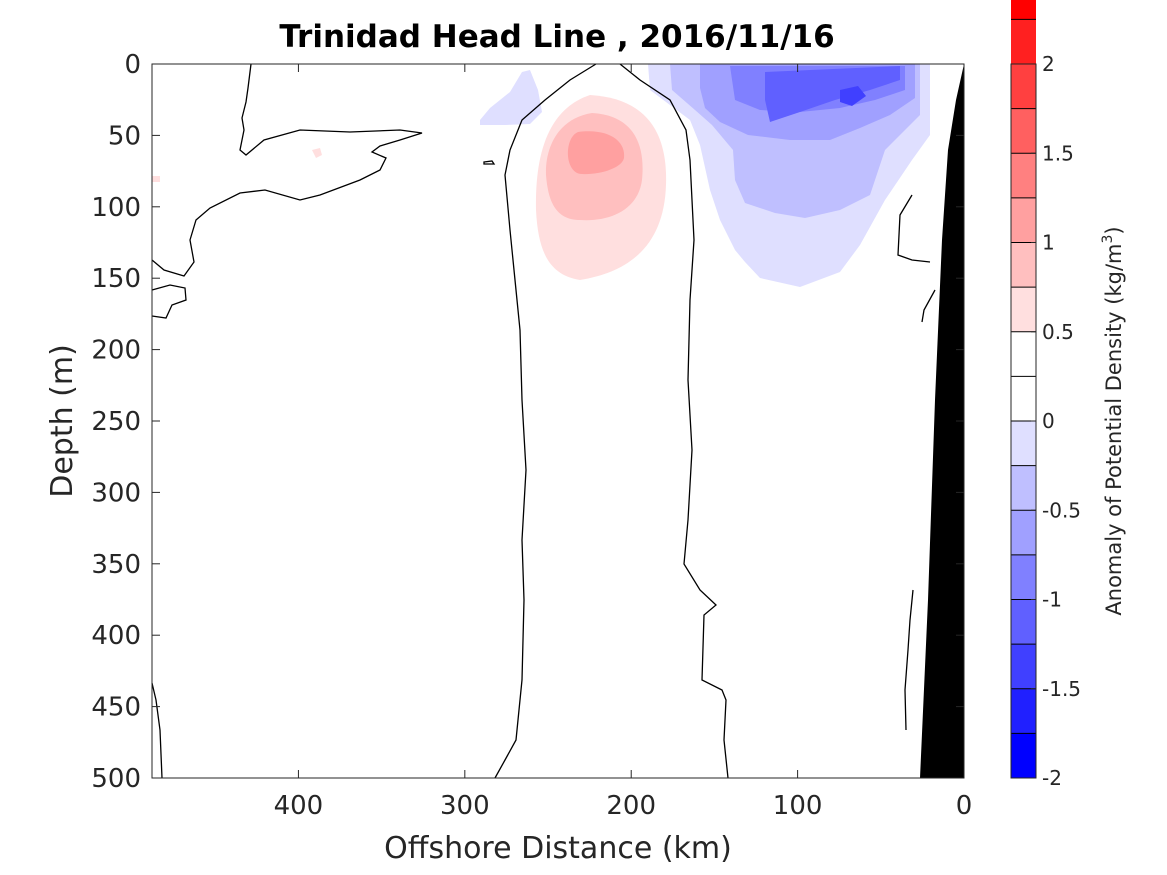 Image resolution: width=1167 pixels, height=875 pixels. What do you see at coordinates (832, 94) in the screenshot?
I see `contour-fill-neg-1.25` at bounding box center [832, 94].